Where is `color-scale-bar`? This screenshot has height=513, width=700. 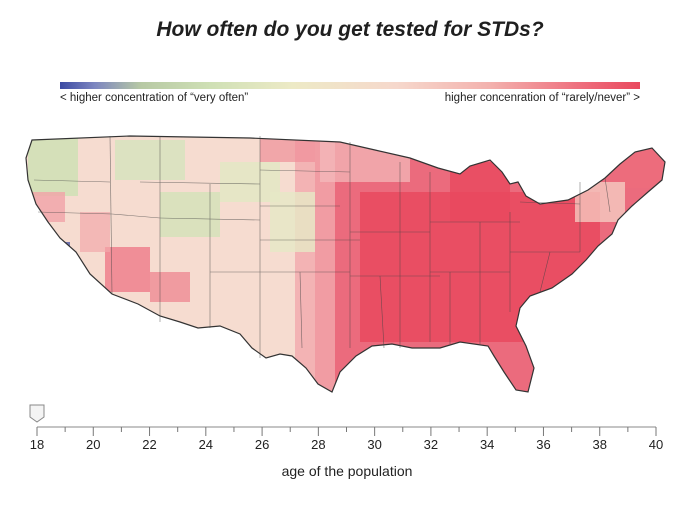
color-scale-bar is located at coordinates (350, 85).